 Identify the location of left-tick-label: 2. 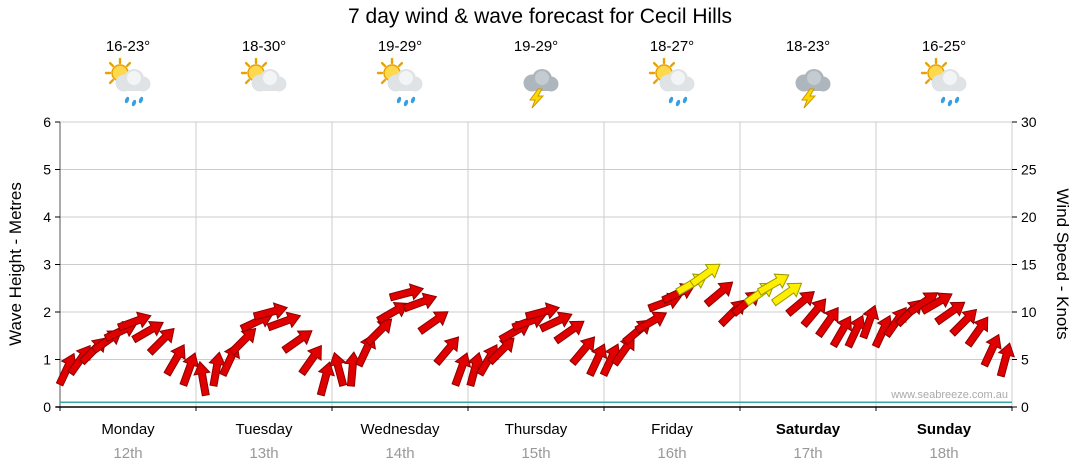
(47, 312).